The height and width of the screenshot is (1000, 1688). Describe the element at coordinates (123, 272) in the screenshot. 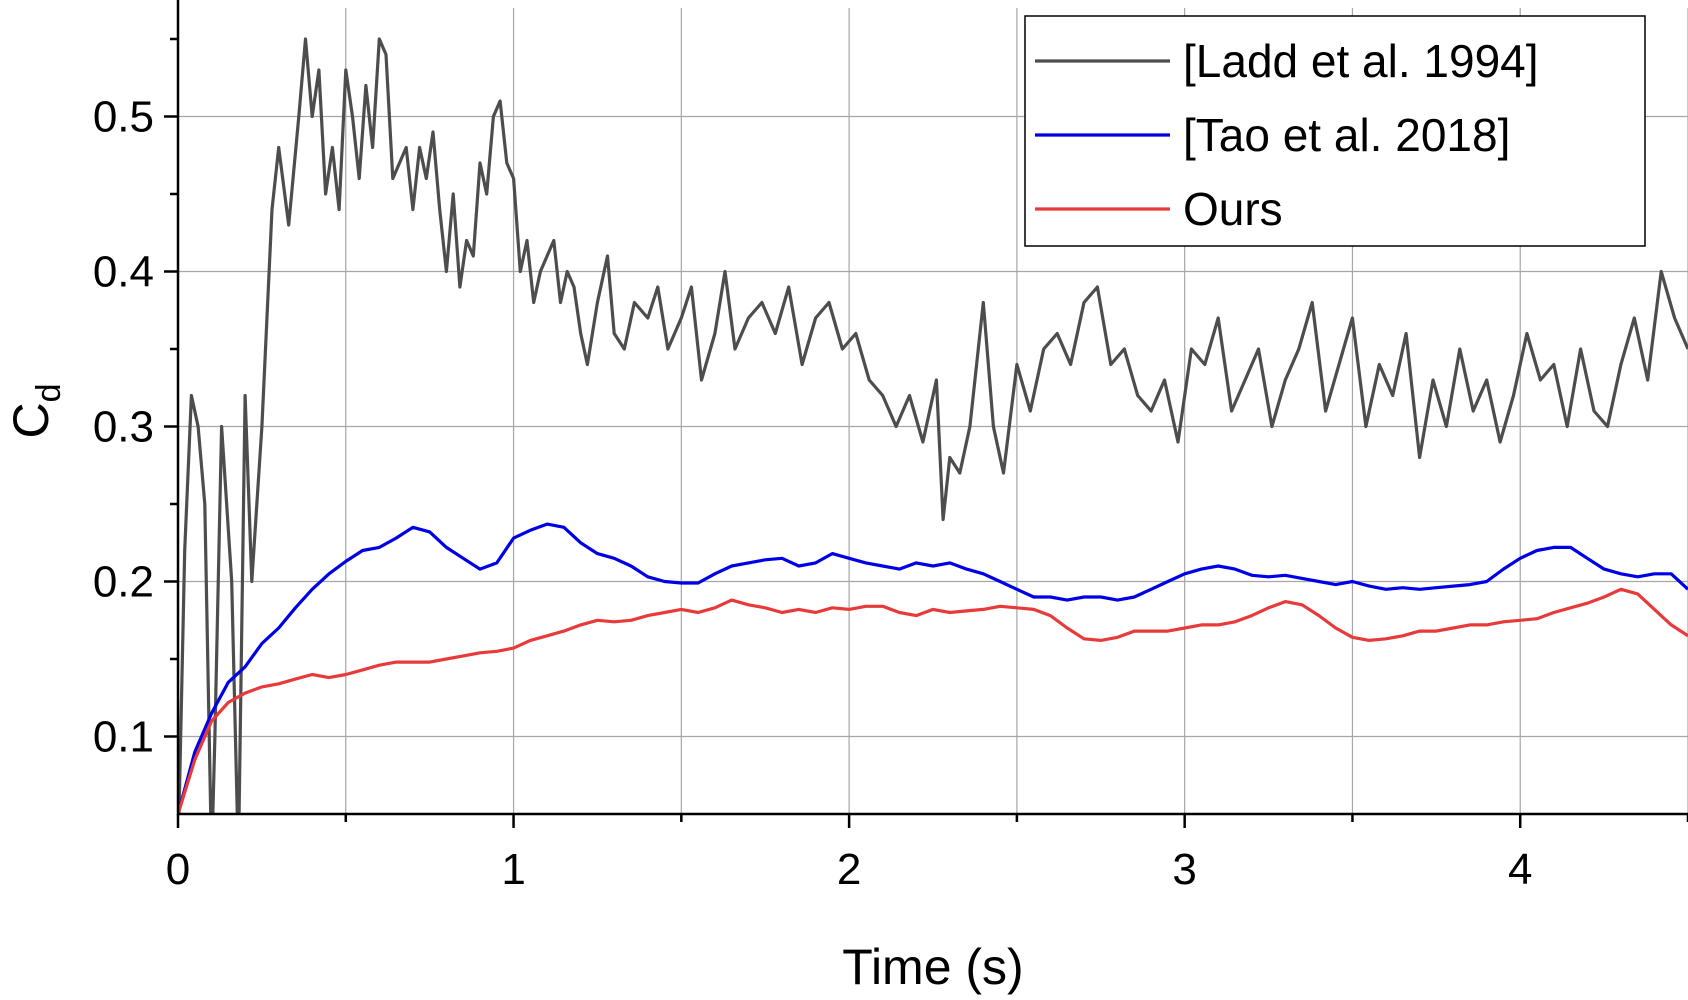

I see `y-tick-label: 0.4` at that location.